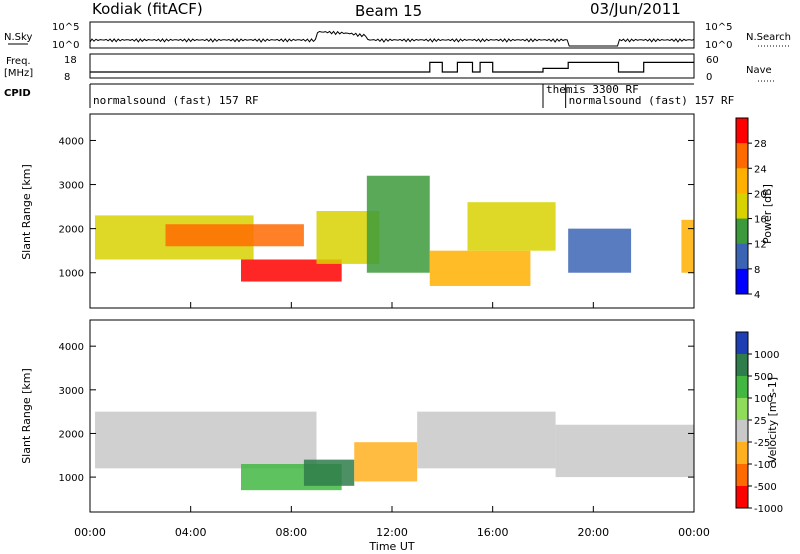  Describe the element at coordinates (71, 391) in the screenshot. I see `velocity-ytick-label: 3000` at that location.